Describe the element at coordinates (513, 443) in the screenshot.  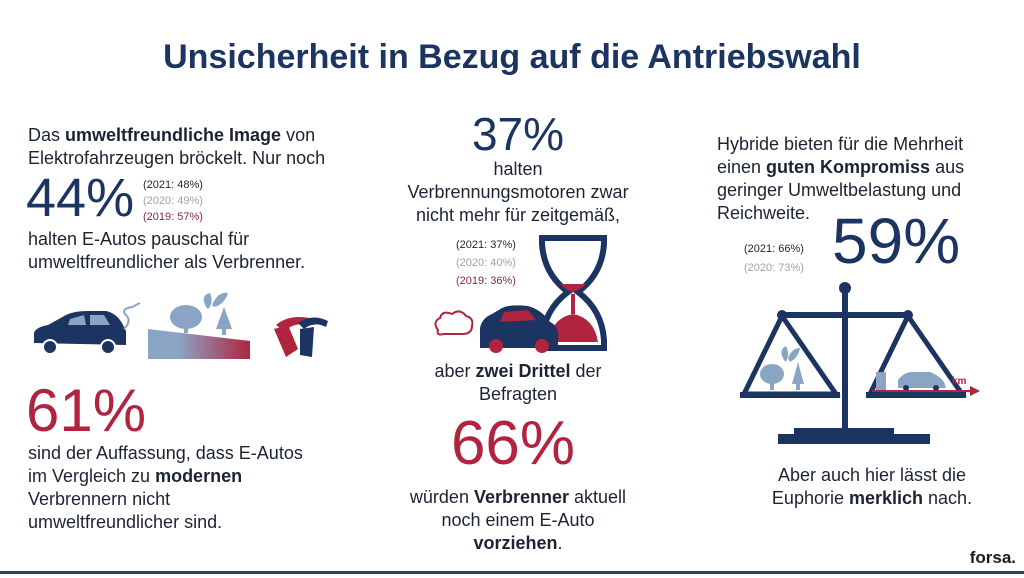
I see `stat-66: 66%` at that location.